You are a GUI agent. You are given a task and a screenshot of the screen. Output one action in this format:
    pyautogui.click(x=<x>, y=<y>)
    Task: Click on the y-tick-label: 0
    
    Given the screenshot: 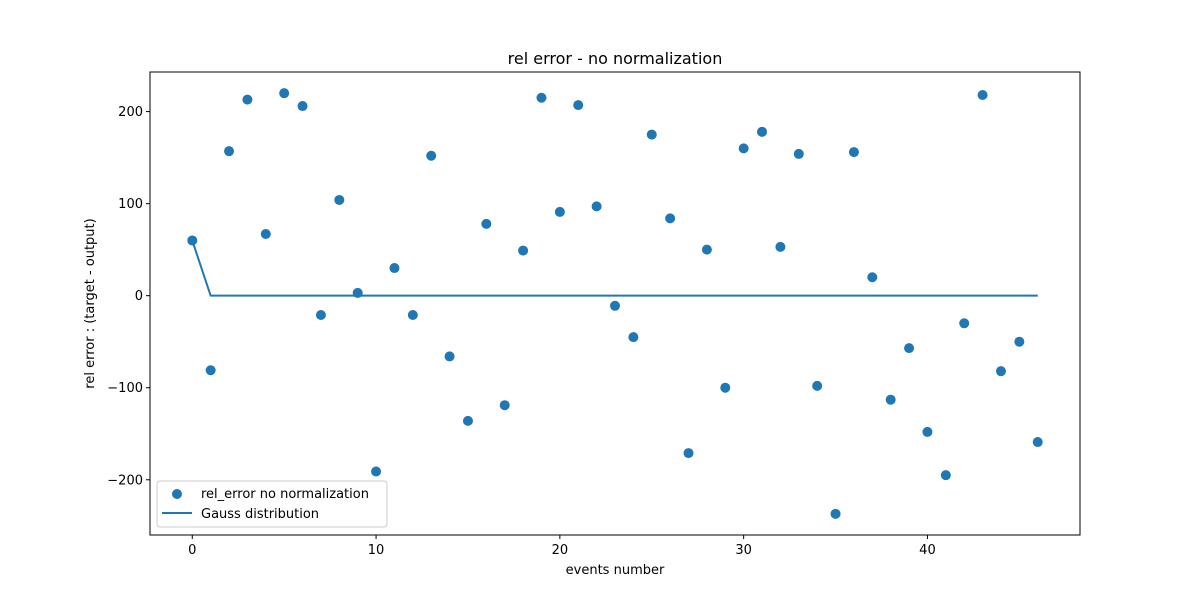 What is the action you would take?
    pyautogui.click(x=139, y=296)
    